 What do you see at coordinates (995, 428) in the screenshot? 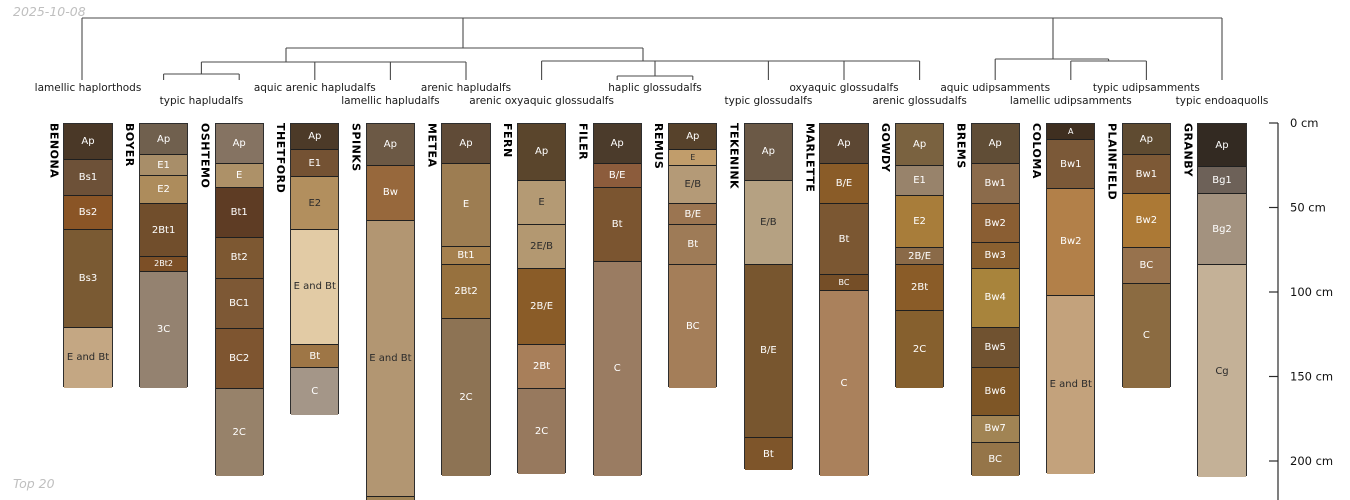
I see `horizon: Bw7` at bounding box center [995, 428].